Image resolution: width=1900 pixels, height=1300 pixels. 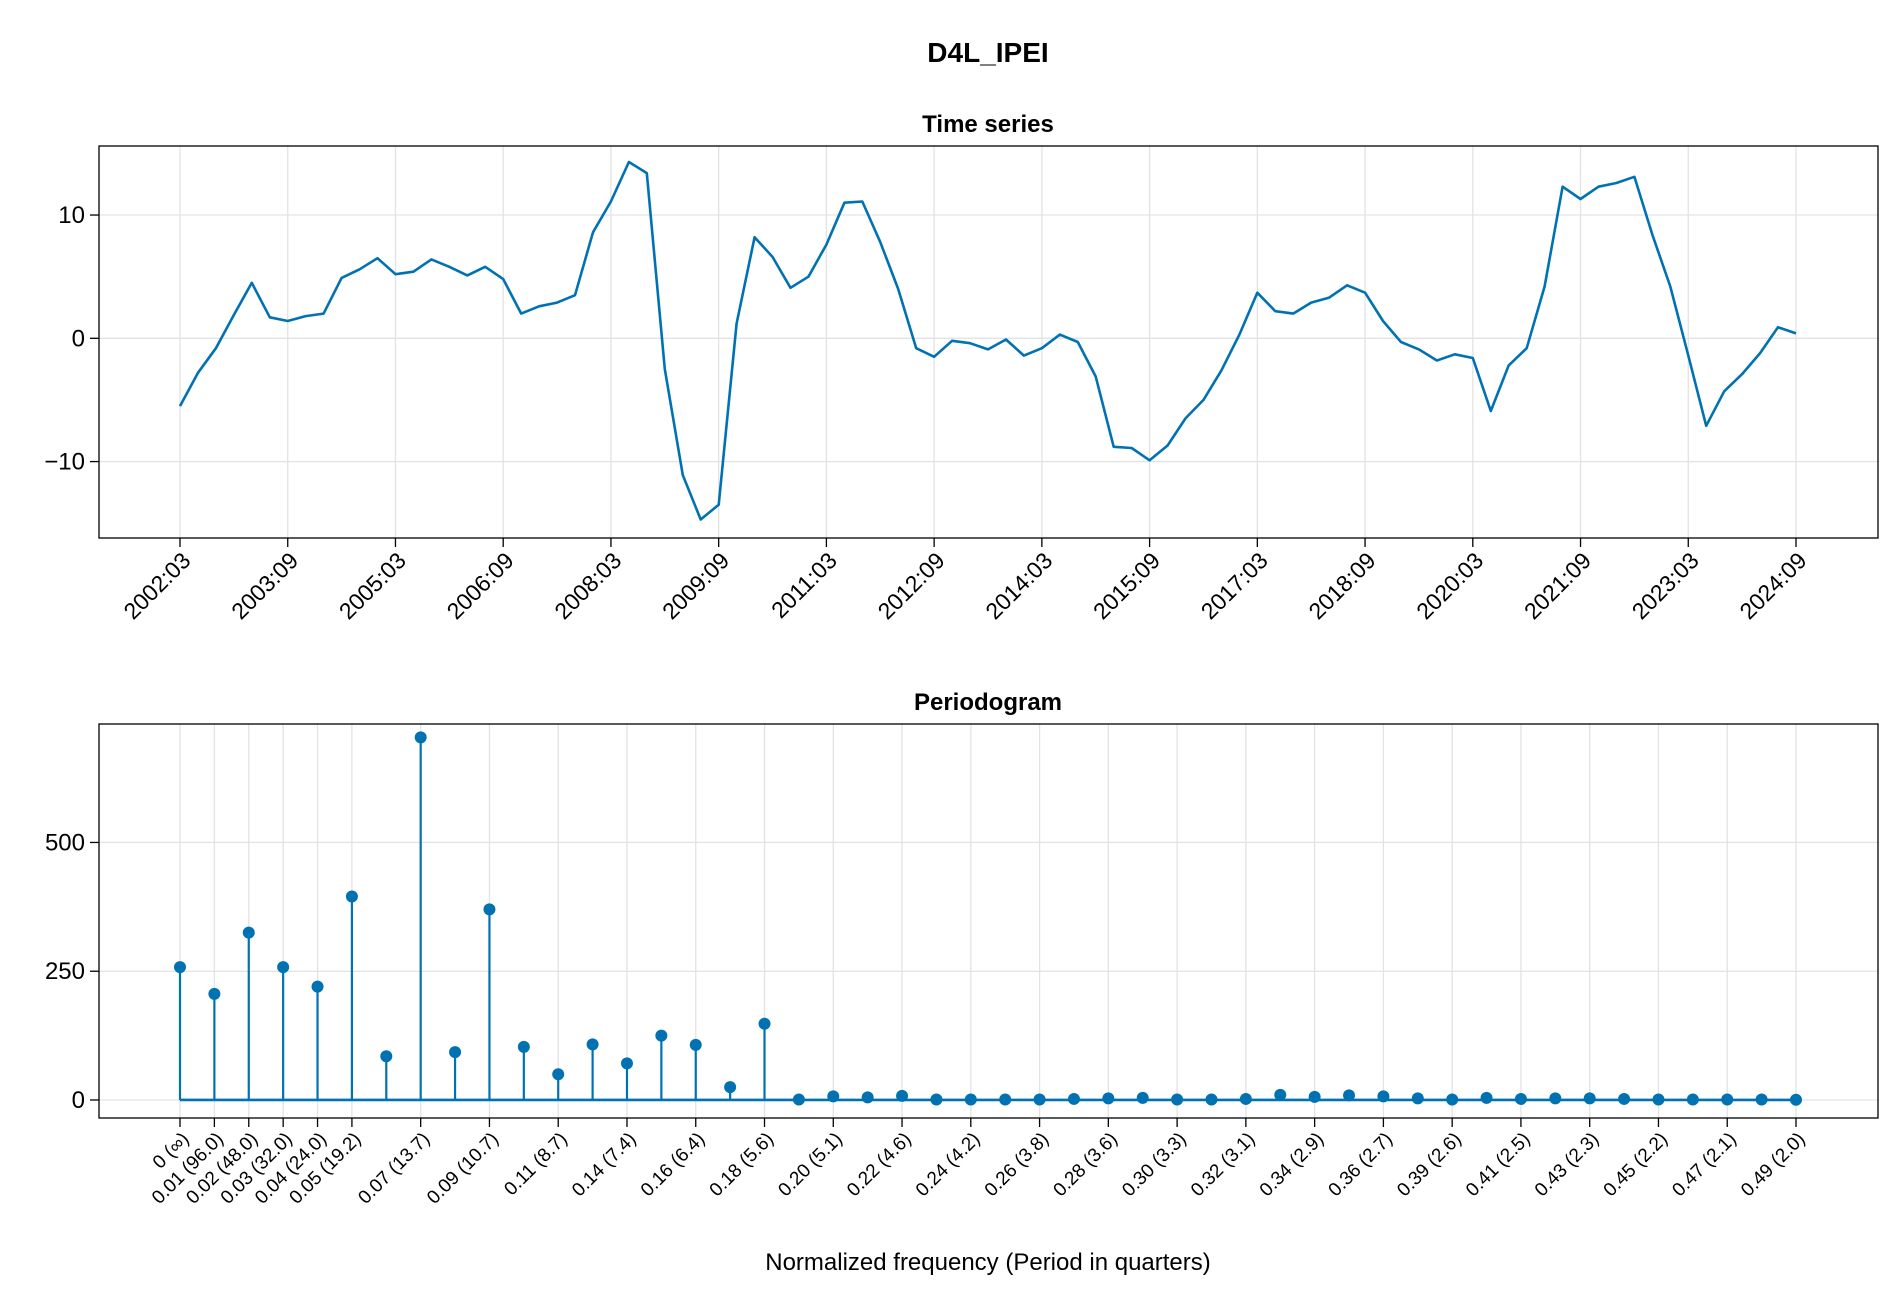 I want to click on time-series-x-tick-label: 2020:03, so click(x=1449, y=585).